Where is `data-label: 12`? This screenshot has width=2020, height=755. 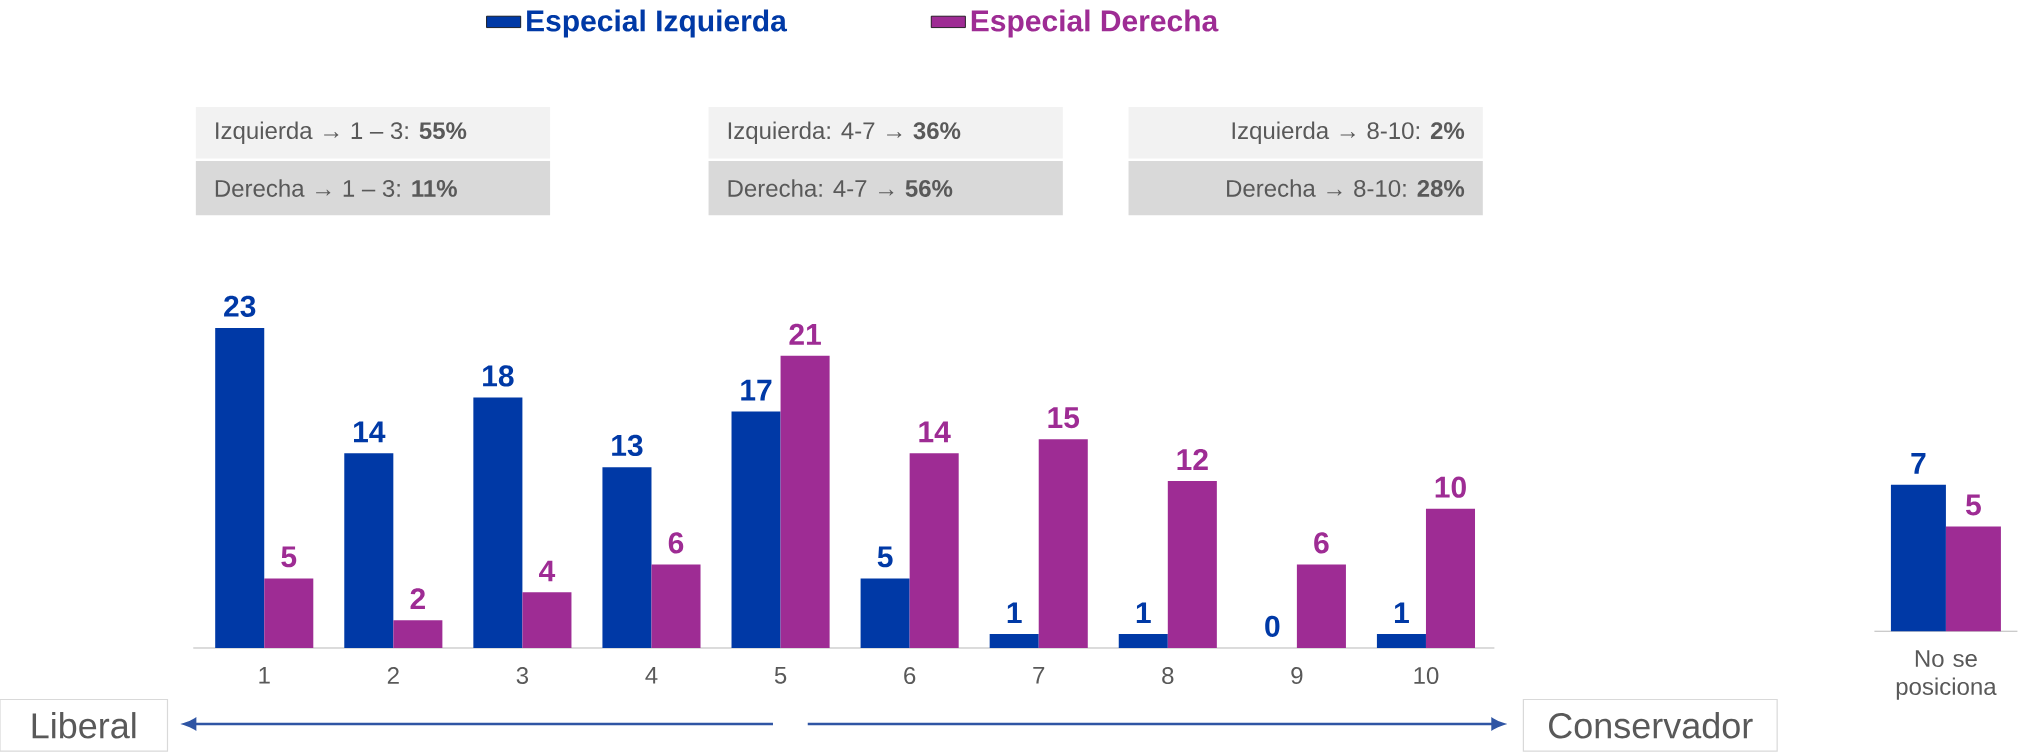 data-label: 12 is located at coordinates (1192, 460).